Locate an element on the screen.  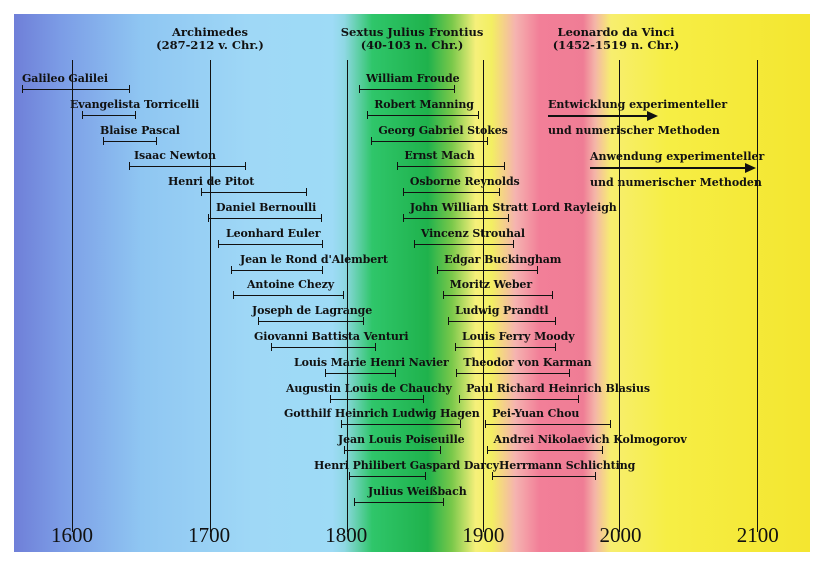
arrow2-line1: Anwendung experimenteller is located at coordinates (677, 156).